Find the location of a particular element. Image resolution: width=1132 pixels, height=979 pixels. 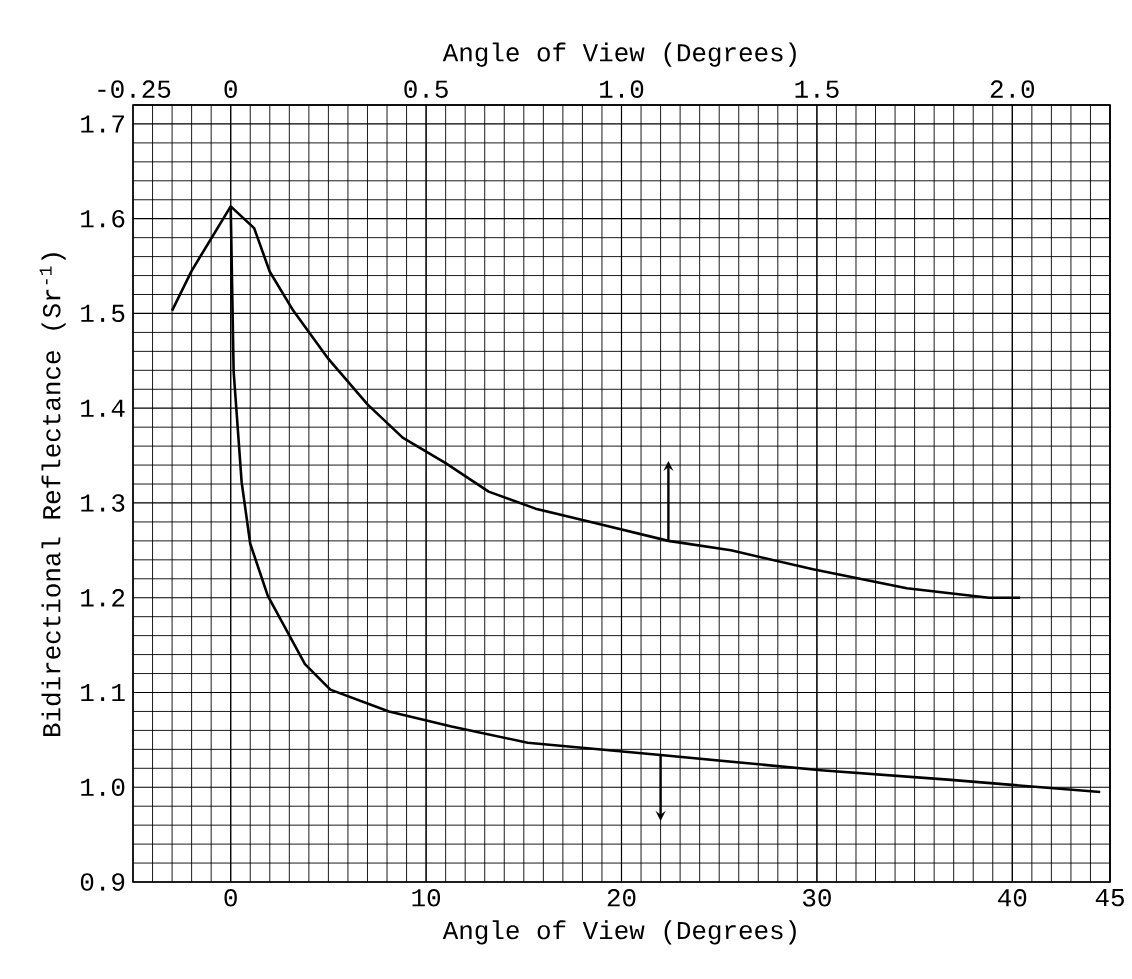

x2-tick-label: 0.5 is located at coordinates (426, 89).